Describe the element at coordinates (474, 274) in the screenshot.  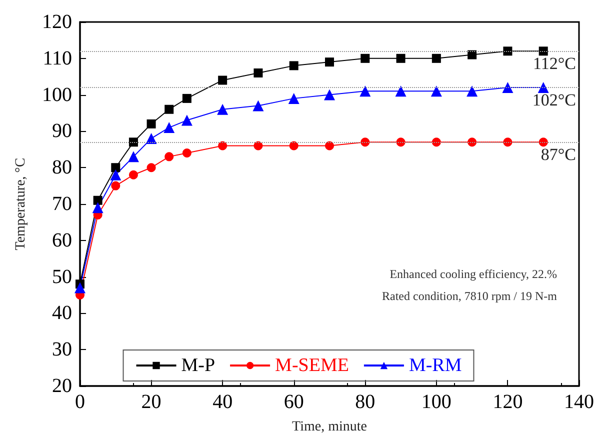
I see `annotation: Enhanced cooling efficiency, 22.%` at that location.